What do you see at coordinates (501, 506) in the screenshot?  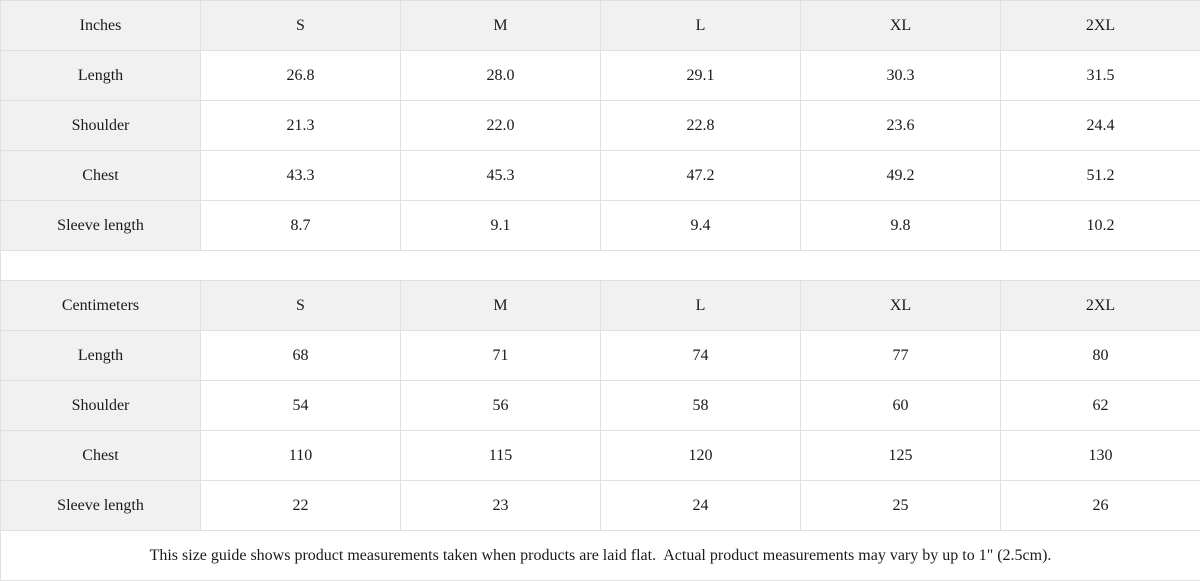 I see `value-cell: 23` at bounding box center [501, 506].